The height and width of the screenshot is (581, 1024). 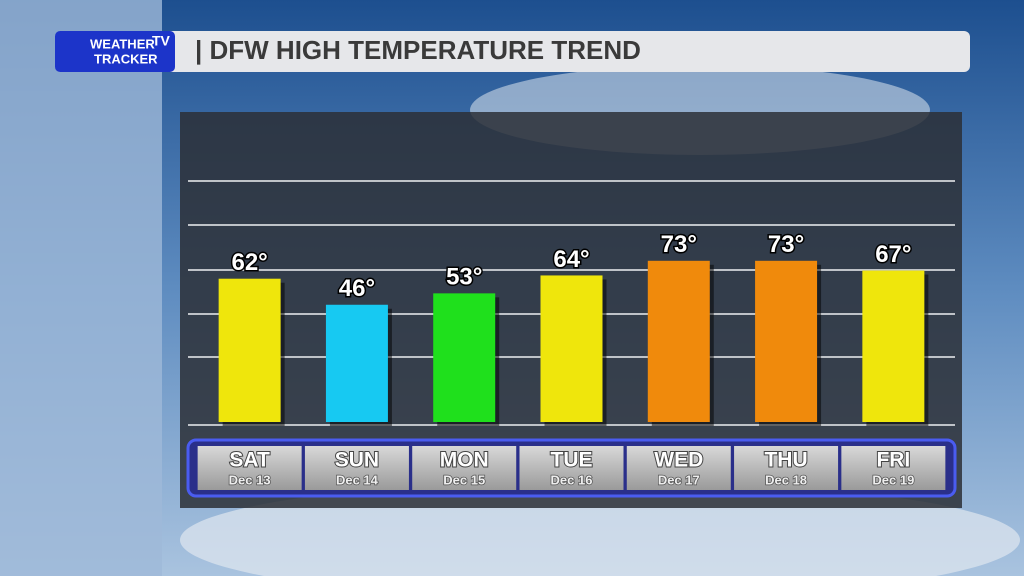 I want to click on logo-text: WEATHER, so click(x=122, y=43).